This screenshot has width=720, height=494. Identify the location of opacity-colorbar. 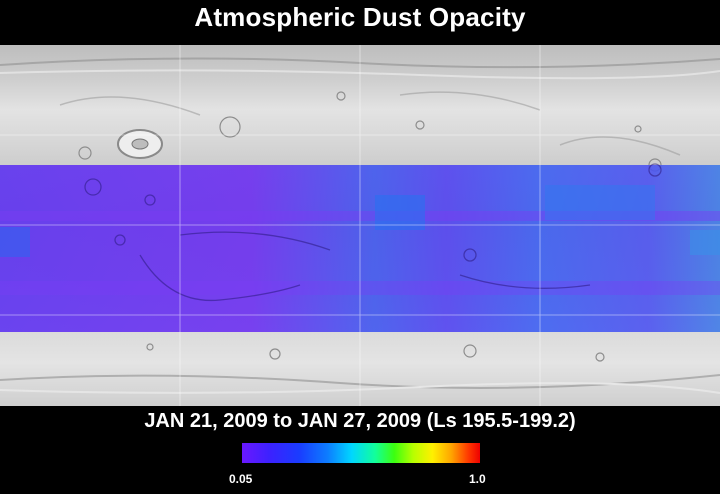
(361, 453).